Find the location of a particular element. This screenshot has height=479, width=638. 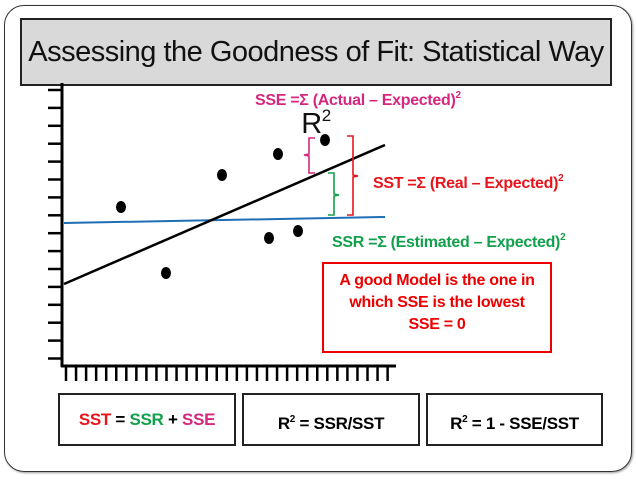

formula-box-sst: SST = SSR + SSE is located at coordinates (147, 419).